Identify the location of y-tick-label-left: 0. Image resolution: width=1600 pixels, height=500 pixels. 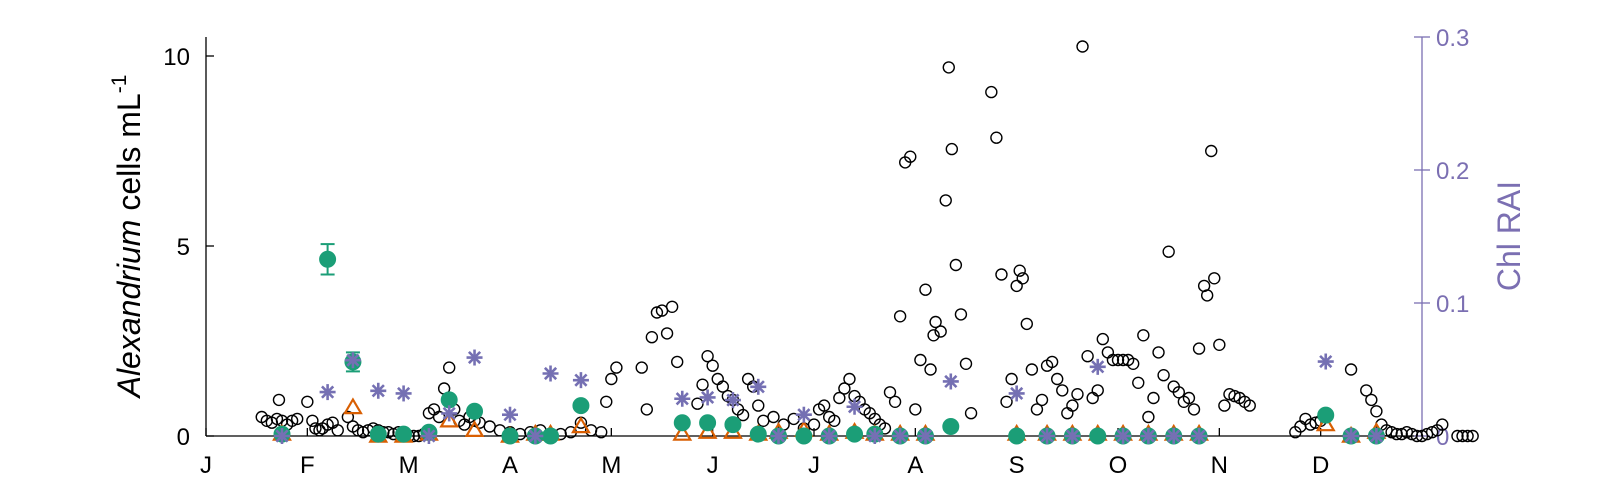
(183, 437).